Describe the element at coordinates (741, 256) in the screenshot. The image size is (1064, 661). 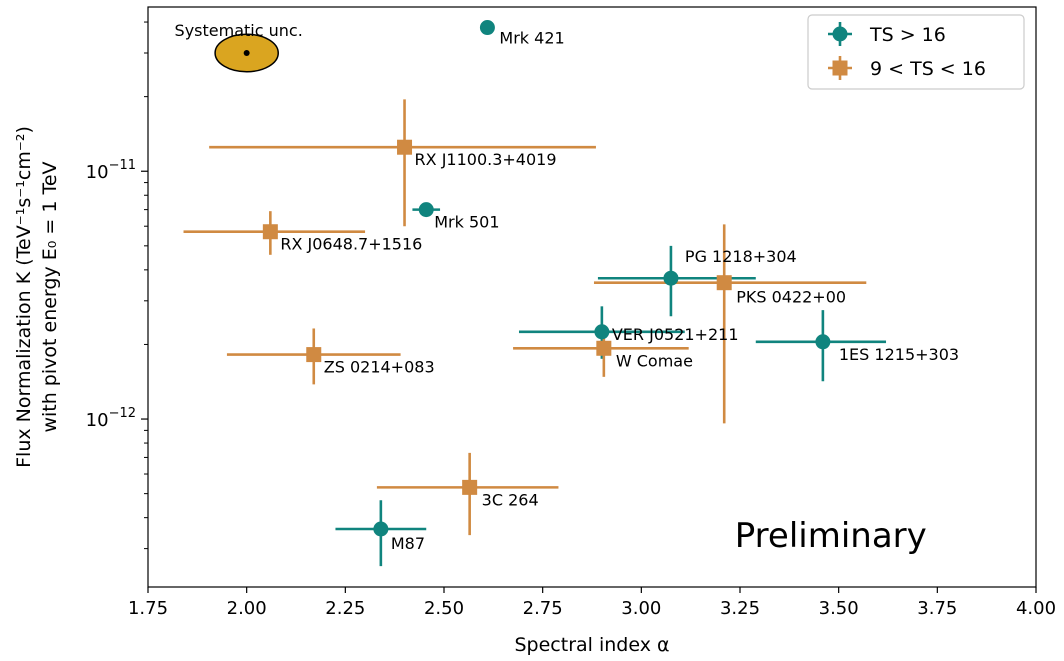
I see `point-label: PG 1218+304` at that location.